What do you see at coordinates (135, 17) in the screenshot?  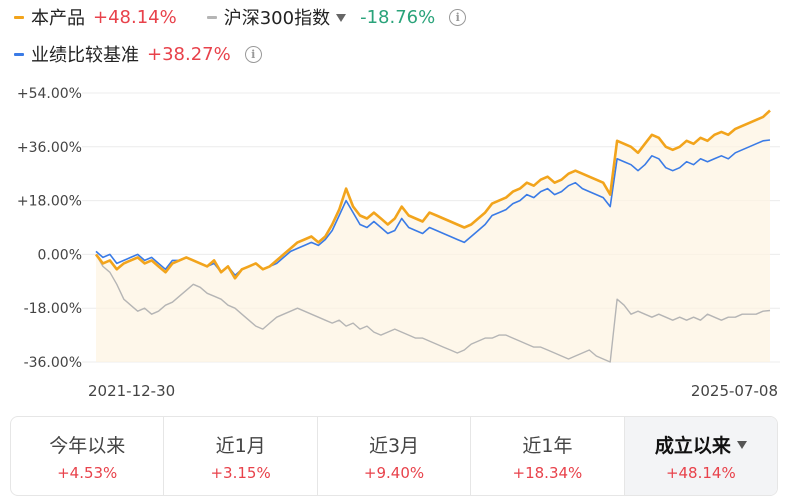 I see `legend-product-value: +48.14%` at bounding box center [135, 17].